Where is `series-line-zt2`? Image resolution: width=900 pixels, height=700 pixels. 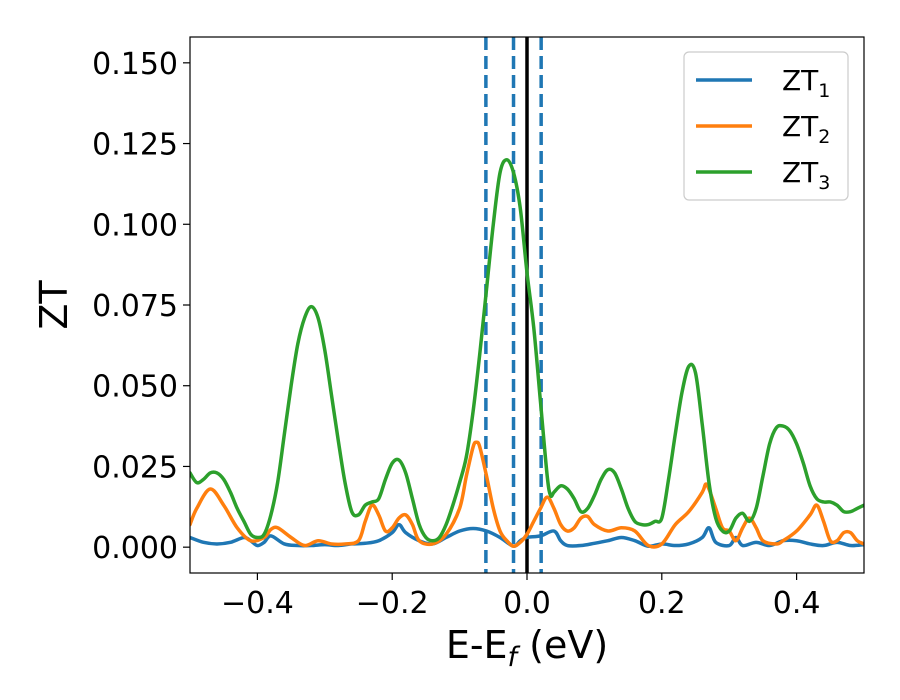
series-line-zt2 is located at coordinates (527, 494).